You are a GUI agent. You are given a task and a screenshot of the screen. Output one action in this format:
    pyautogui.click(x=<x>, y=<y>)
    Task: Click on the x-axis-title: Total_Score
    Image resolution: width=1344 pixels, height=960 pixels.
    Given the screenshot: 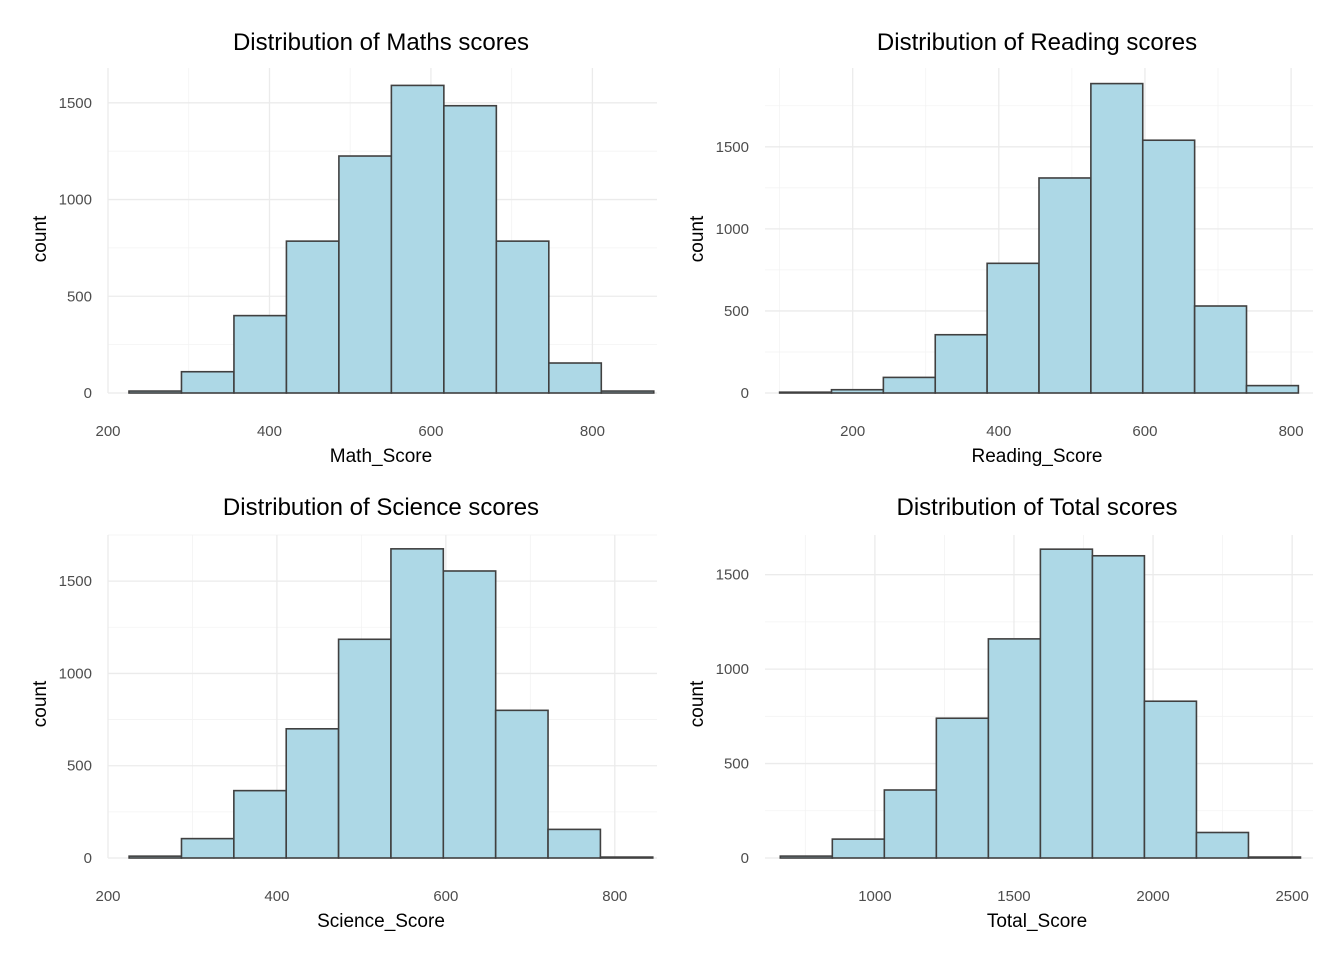 What is the action you would take?
    pyautogui.click(x=1037, y=921)
    